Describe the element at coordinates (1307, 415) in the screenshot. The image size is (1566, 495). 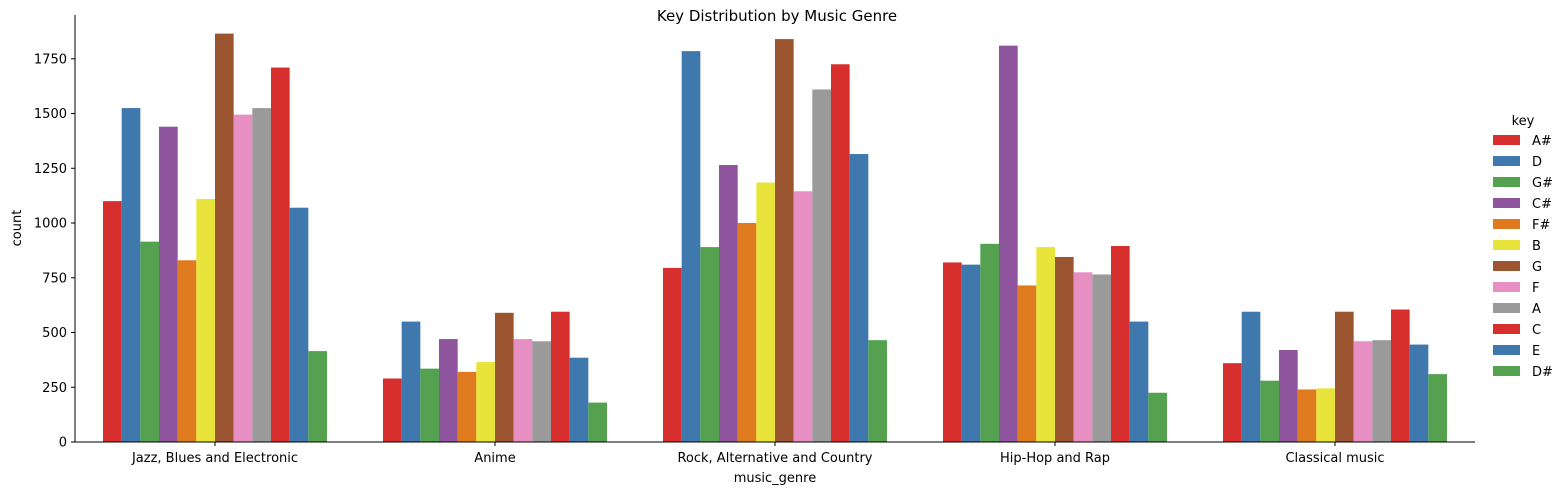
I see `bar-F#-4` at that location.